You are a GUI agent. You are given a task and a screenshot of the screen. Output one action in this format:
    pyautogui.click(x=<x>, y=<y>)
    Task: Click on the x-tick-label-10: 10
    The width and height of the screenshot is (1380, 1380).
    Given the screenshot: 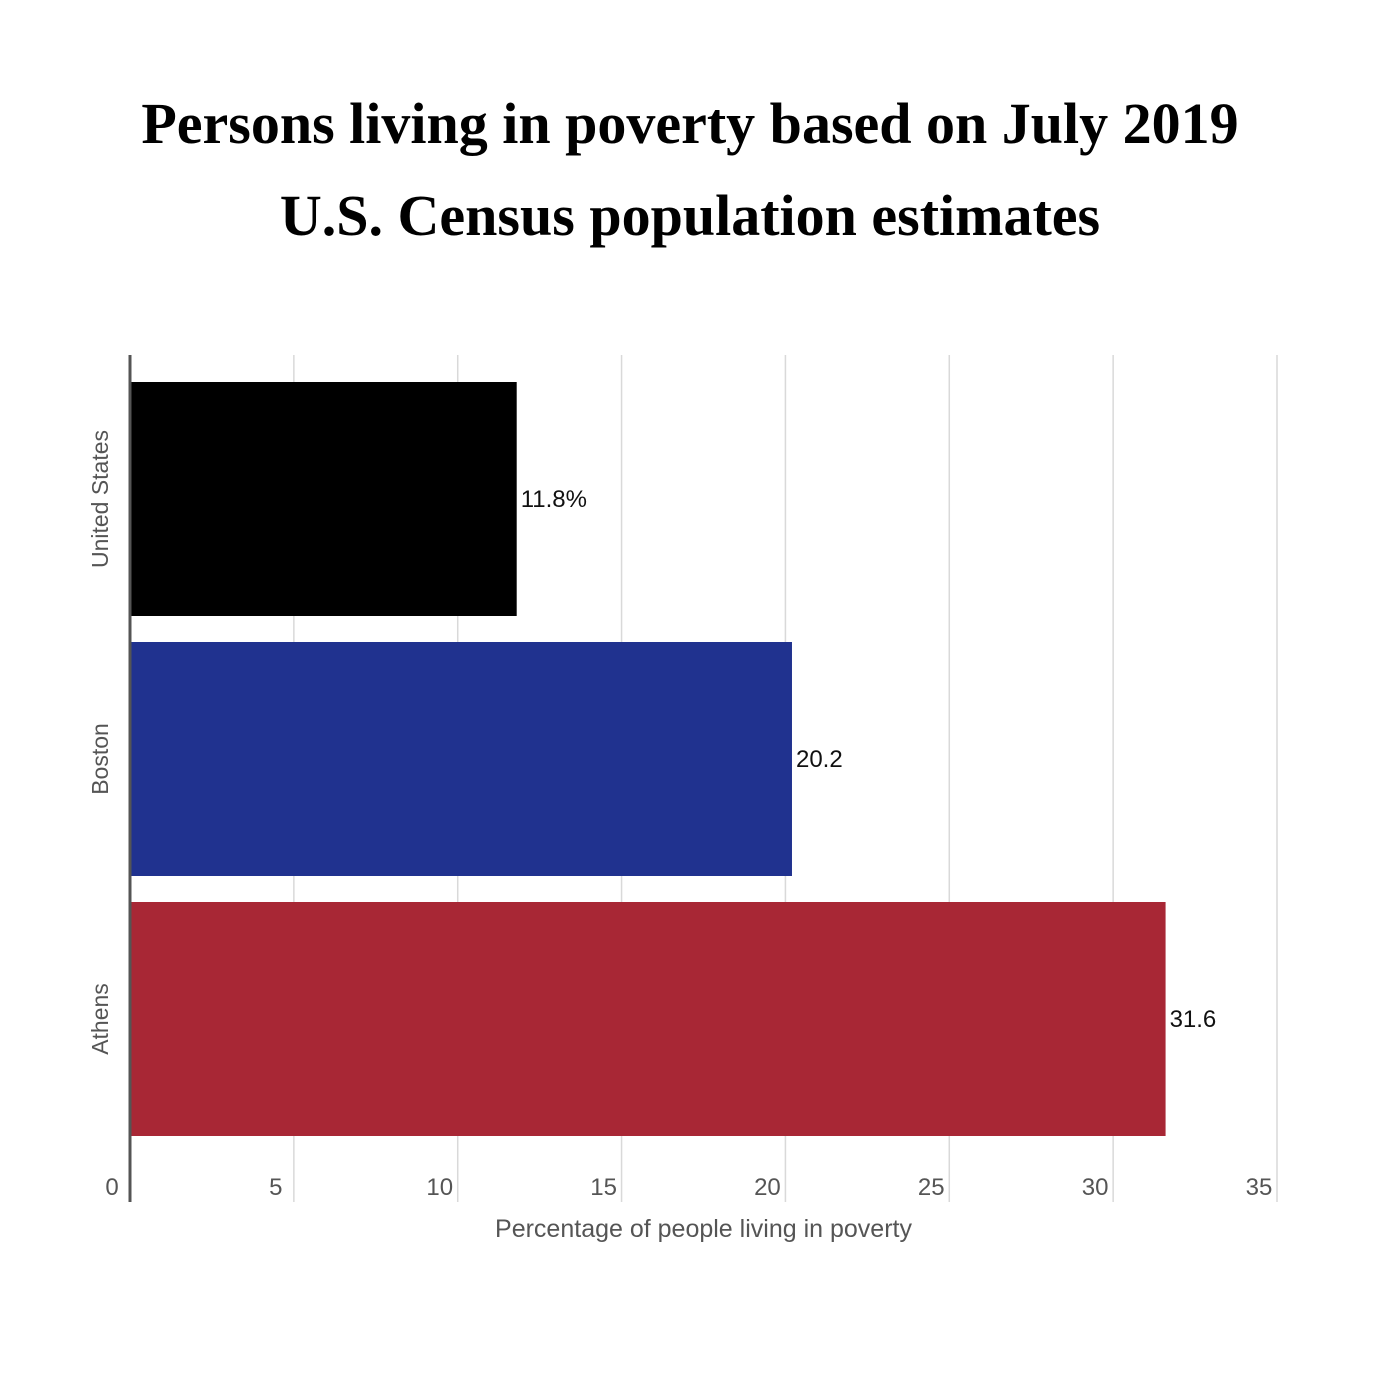 What is the action you would take?
    pyautogui.click(x=439, y=1187)
    